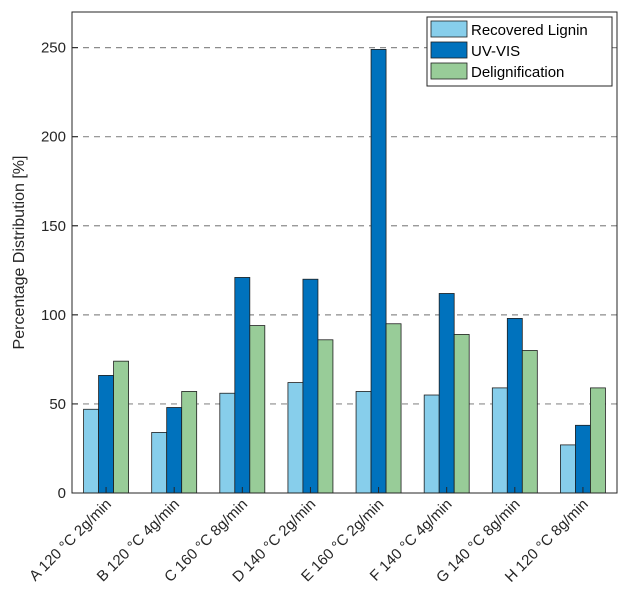 This screenshot has height=611, width=628. I want to click on y-tick-label: 50, so click(57, 404).